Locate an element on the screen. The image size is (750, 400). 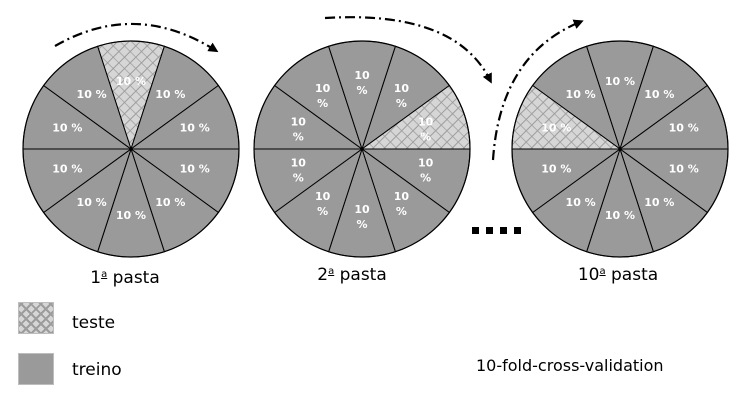
legend-train-swatch is located at coordinates (36, 369).